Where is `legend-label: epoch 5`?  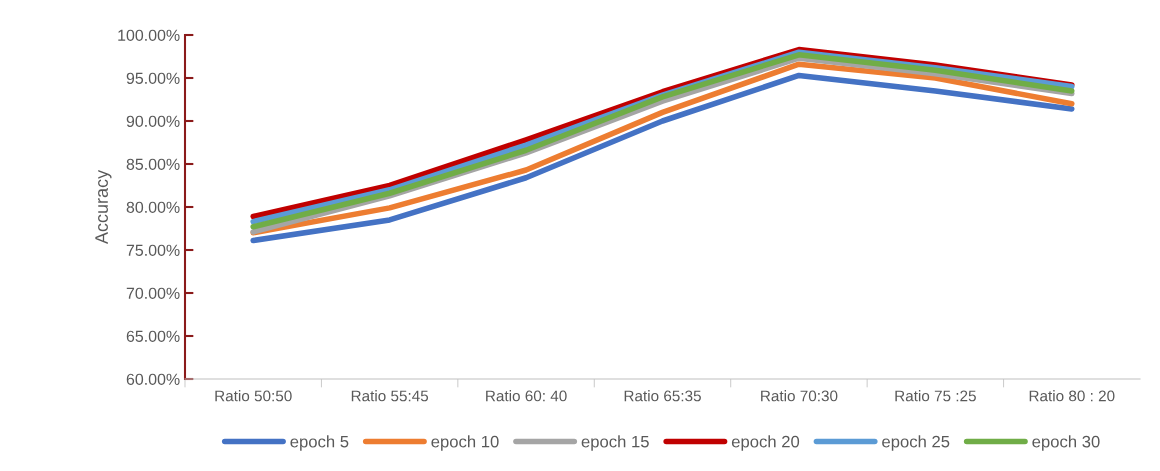 legend-label: epoch 5 is located at coordinates (319, 443).